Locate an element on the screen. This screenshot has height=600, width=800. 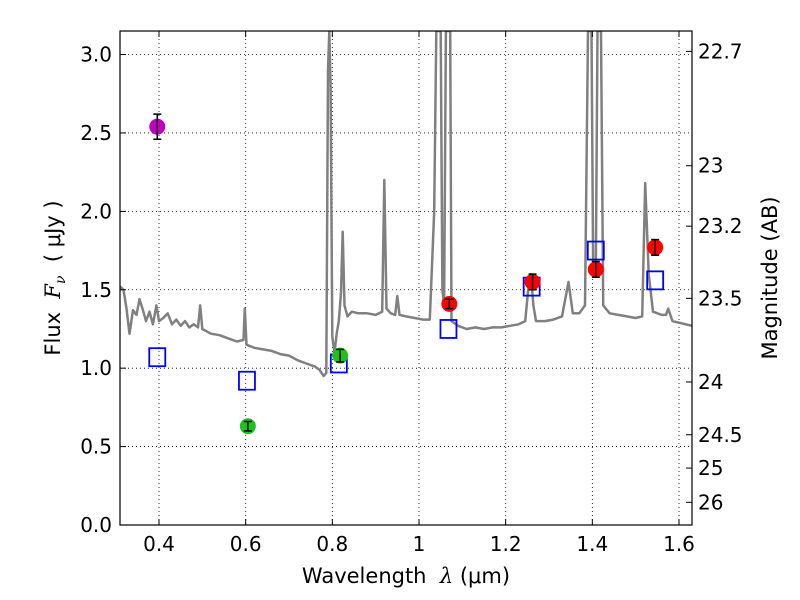
y-axis-label: Flux Fν ( μJy ) is located at coordinates (55, 277).